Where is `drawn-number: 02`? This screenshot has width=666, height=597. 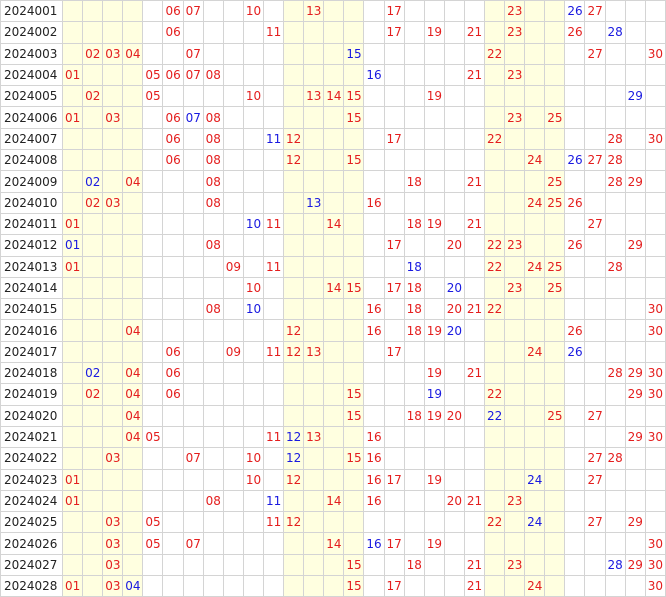 drawn-number: 02 is located at coordinates (93, 181).